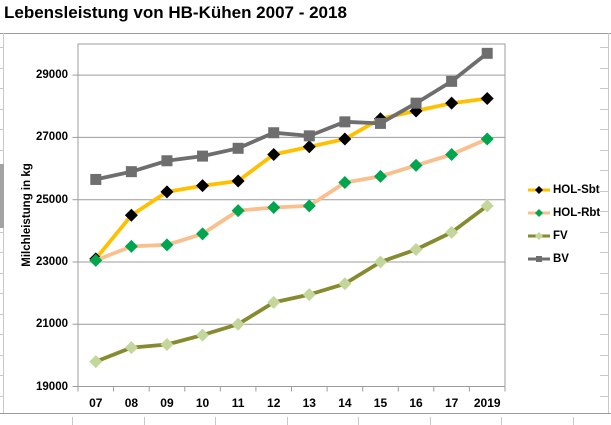 The height and width of the screenshot is (425, 611). Describe the element at coordinates (175, 12) in the screenshot. I see `chart-title: Lebensleistung von HB-Kühen 2007 - 2018` at that location.